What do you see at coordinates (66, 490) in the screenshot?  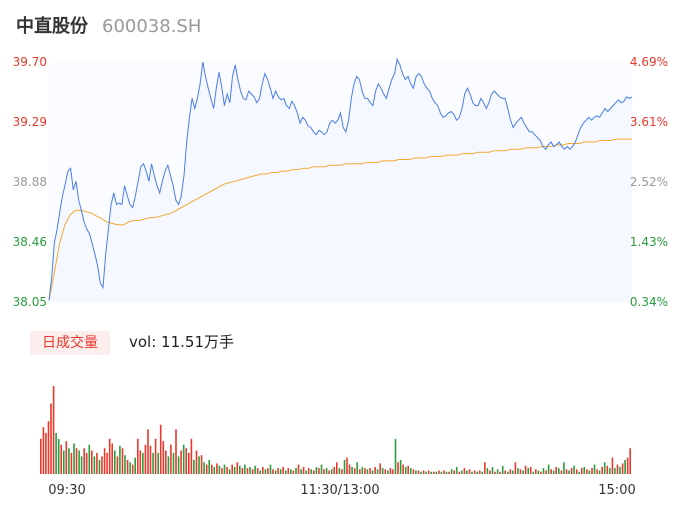 I see `time-tick-label: 09:30` at bounding box center [66, 490].